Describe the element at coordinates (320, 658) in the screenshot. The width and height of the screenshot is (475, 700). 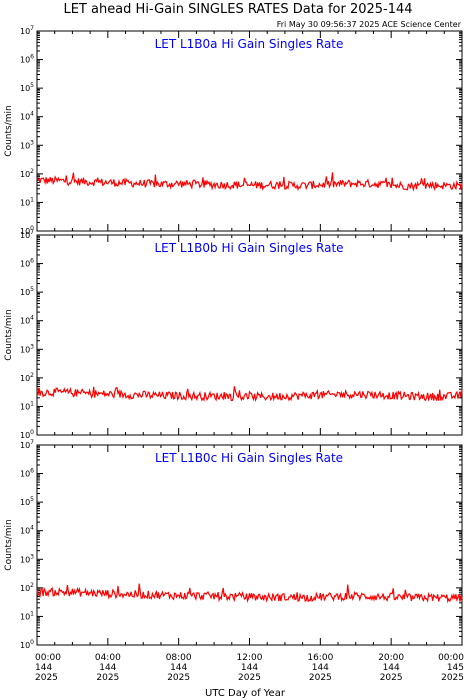
I see `x-tick-label: 16:00` at that location.